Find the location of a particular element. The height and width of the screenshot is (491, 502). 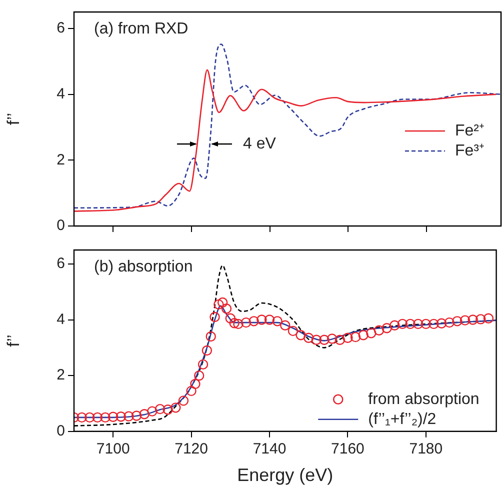

x-tick-label: 7100 is located at coordinates (113, 449).